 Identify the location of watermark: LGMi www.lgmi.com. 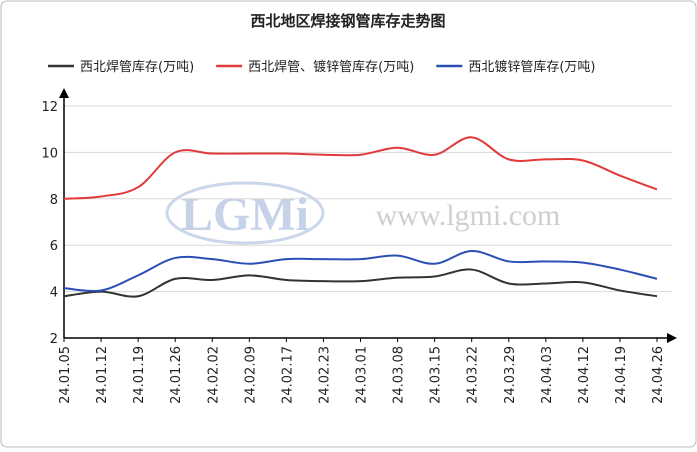
(363, 213).